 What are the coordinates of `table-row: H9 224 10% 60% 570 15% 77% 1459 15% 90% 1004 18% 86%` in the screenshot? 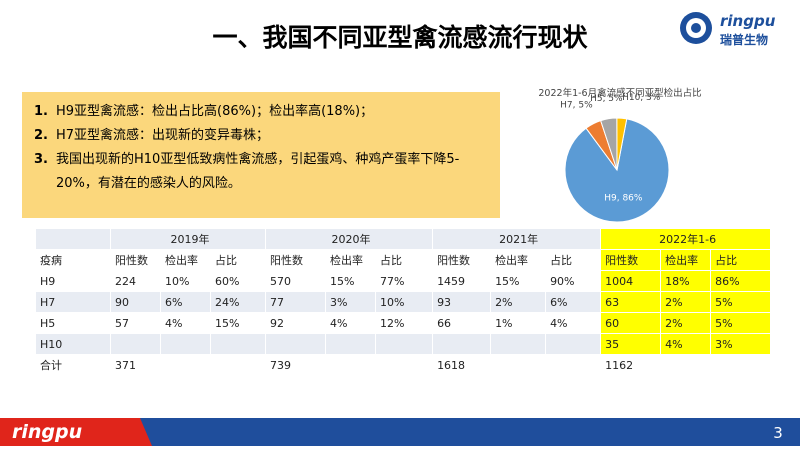 It's located at (403, 281).